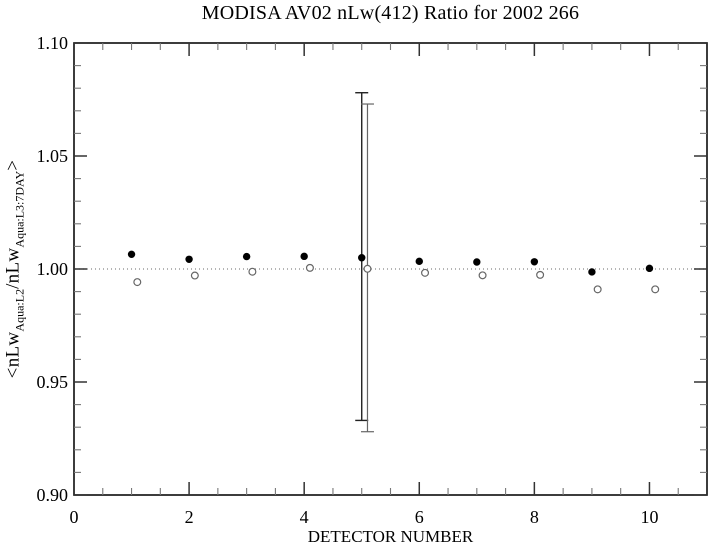 This screenshot has height=556, width=718. What do you see at coordinates (390, 13) in the screenshot?
I see `chart-title: MODISA AV02 nLw(412) Ratio for 2002 266` at bounding box center [390, 13].